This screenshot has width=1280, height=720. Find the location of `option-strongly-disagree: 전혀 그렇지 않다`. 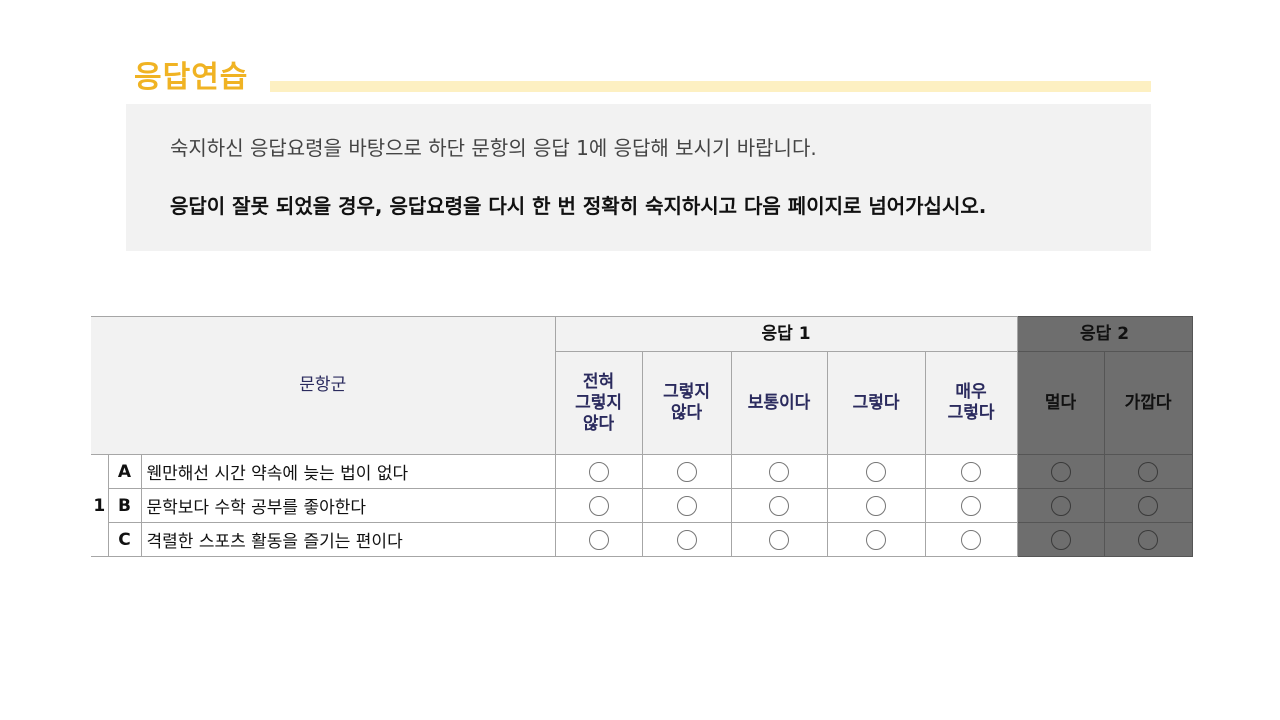

option-strongly-disagree: 전혀 그렇지 않다 is located at coordinates (598, 403).